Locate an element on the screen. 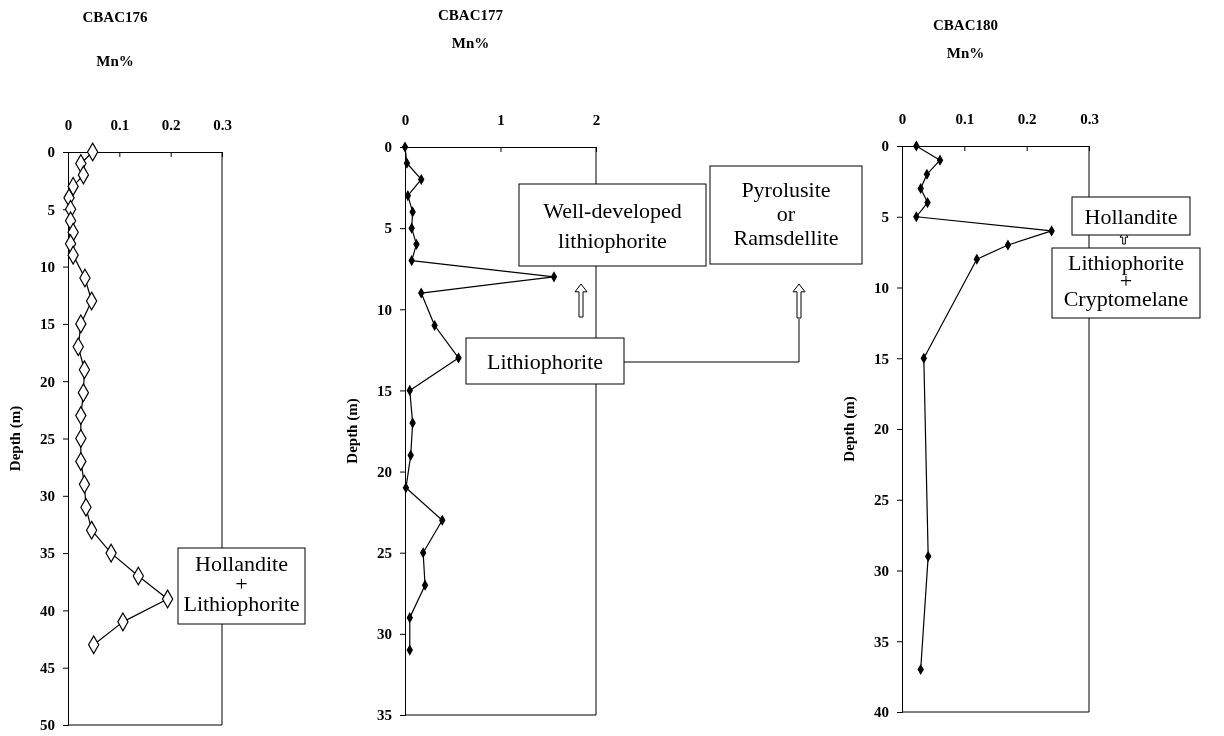 This screenshot has width=1224, height=736. annotation: Hollandite + Lithiophorite is located at coordinates (241, 583).